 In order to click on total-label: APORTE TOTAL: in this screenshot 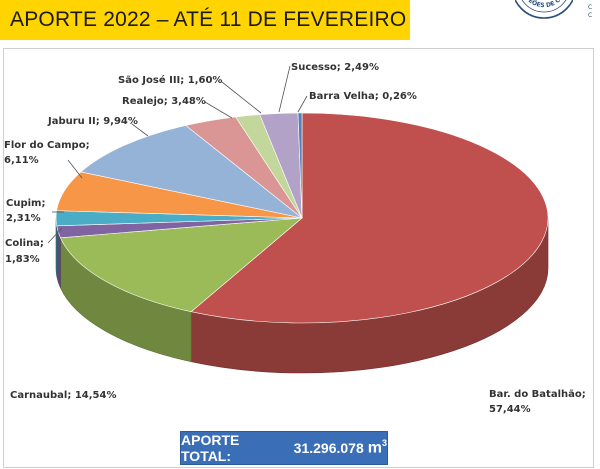, I will do `click(210, 448)`.